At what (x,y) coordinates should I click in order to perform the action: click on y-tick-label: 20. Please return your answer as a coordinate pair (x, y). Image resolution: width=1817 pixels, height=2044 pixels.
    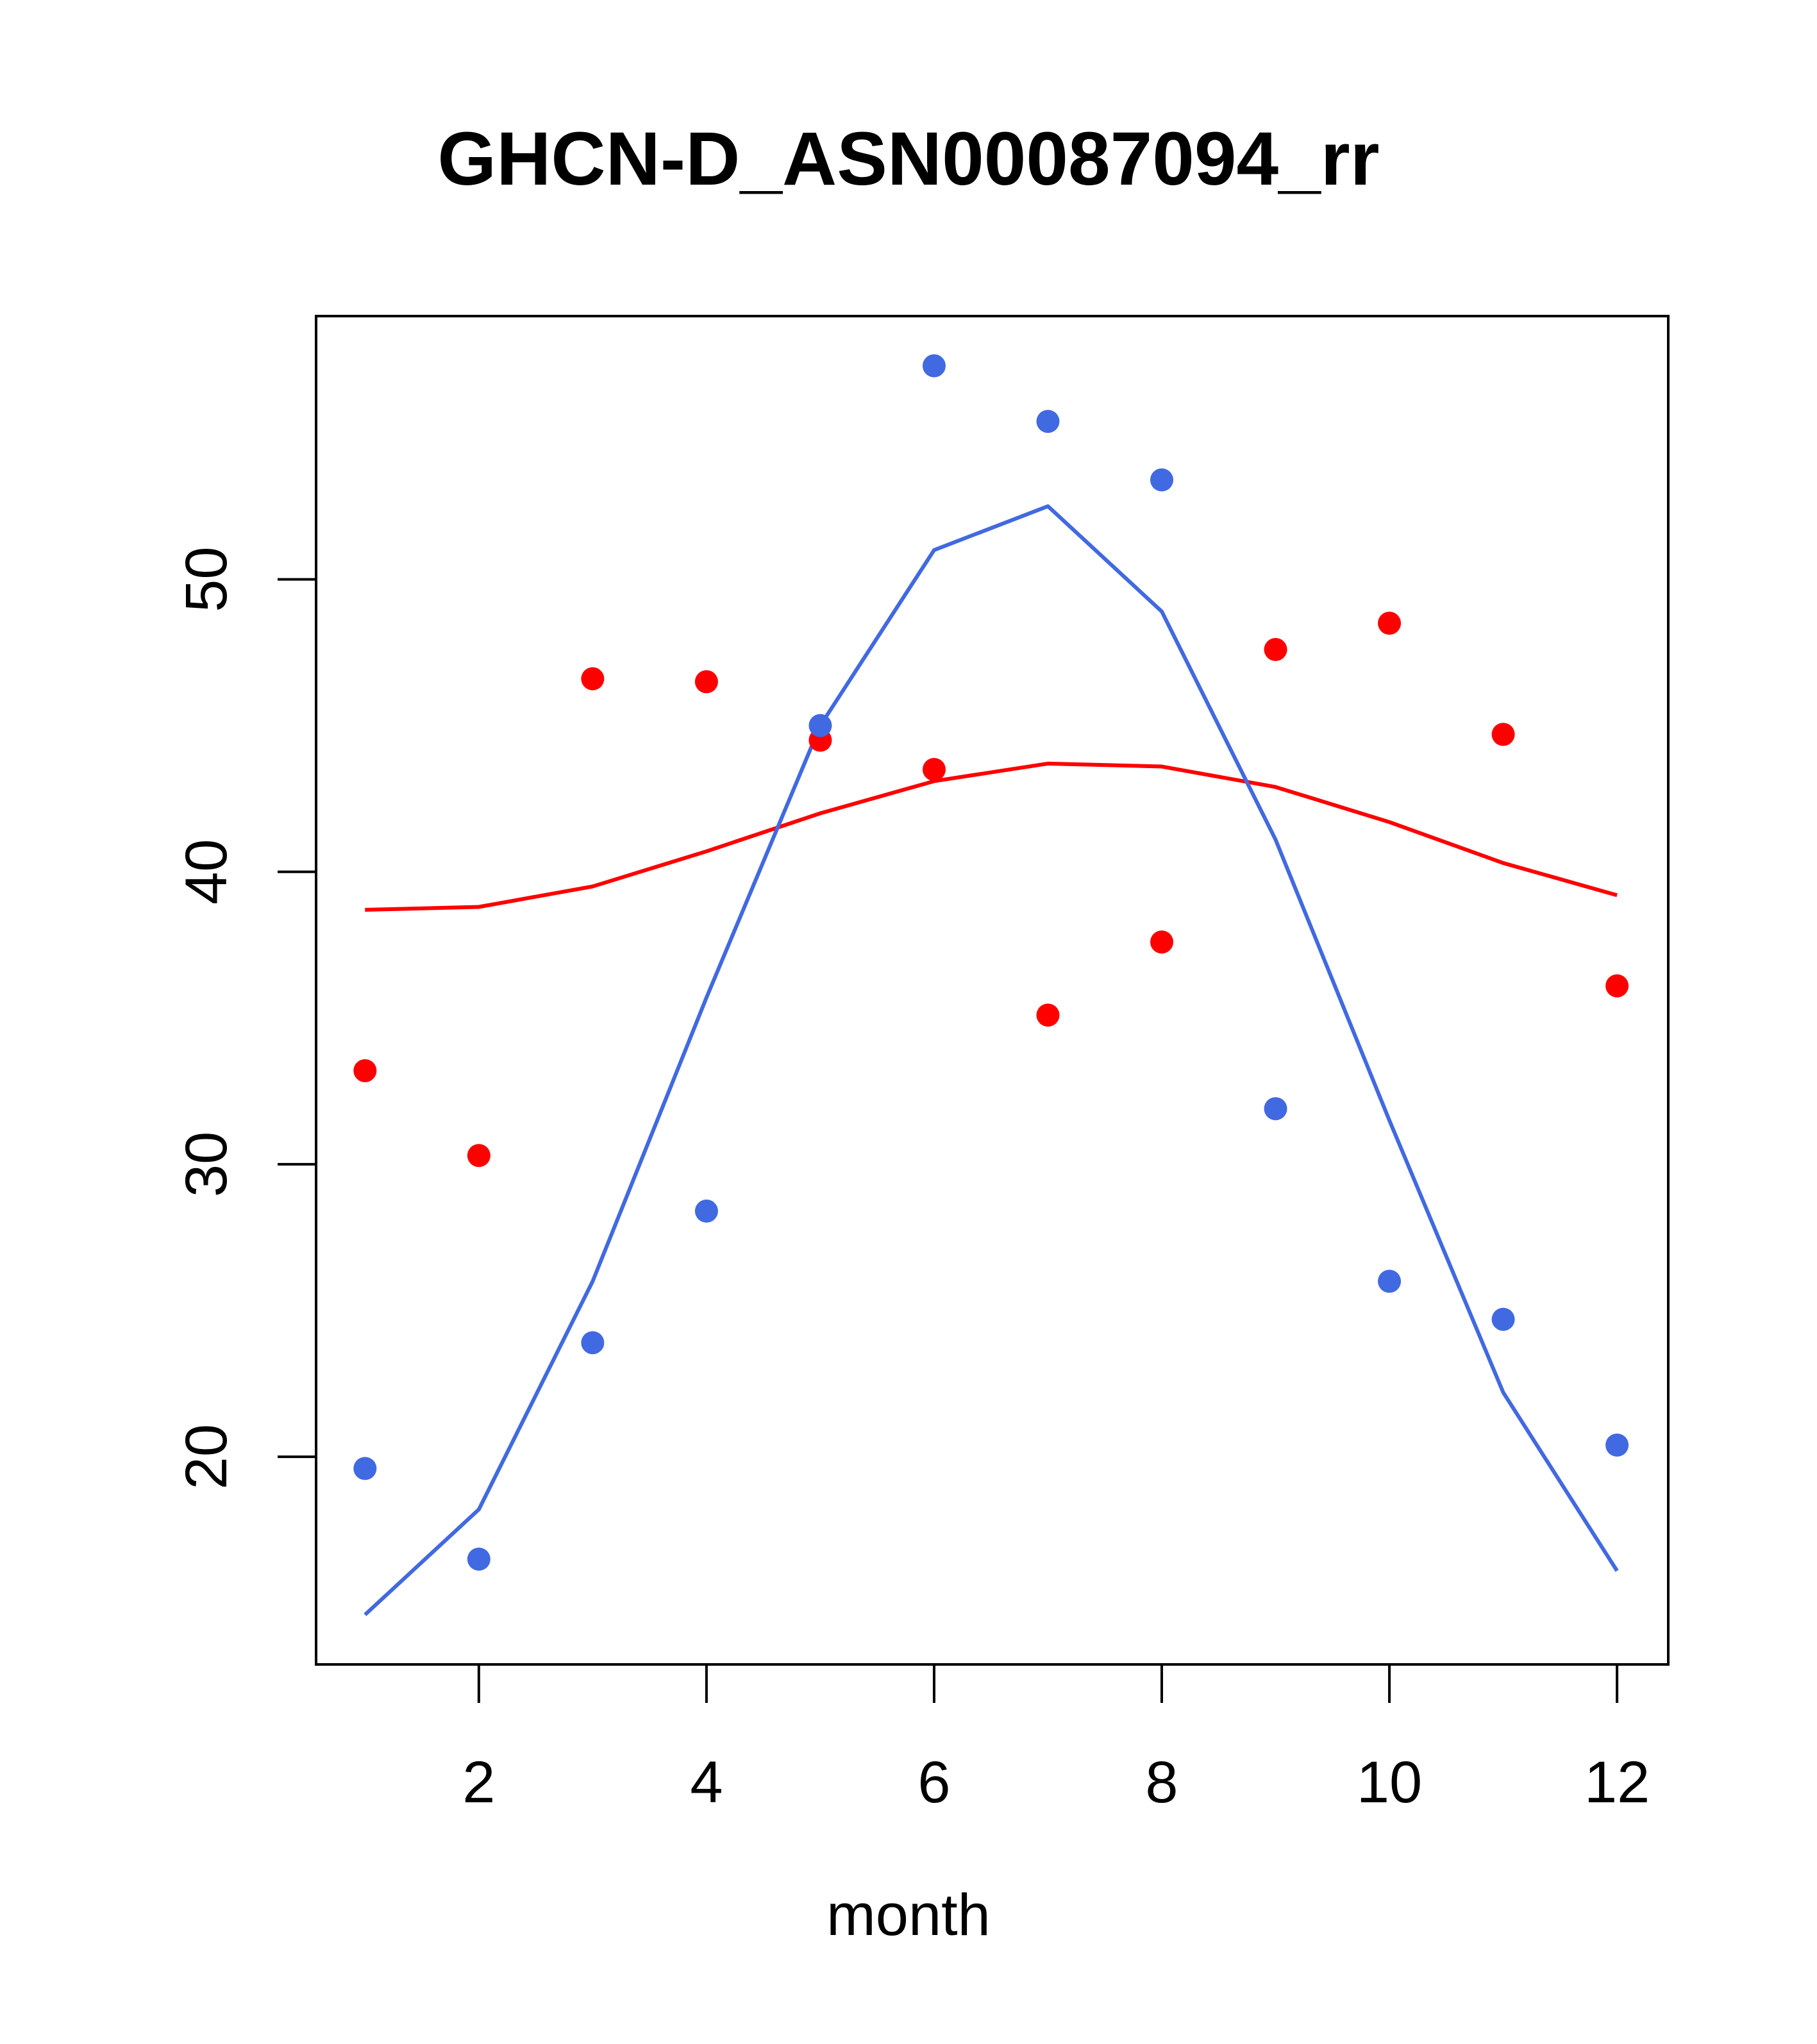
    Looking at the image, I should click on (207, 1456).